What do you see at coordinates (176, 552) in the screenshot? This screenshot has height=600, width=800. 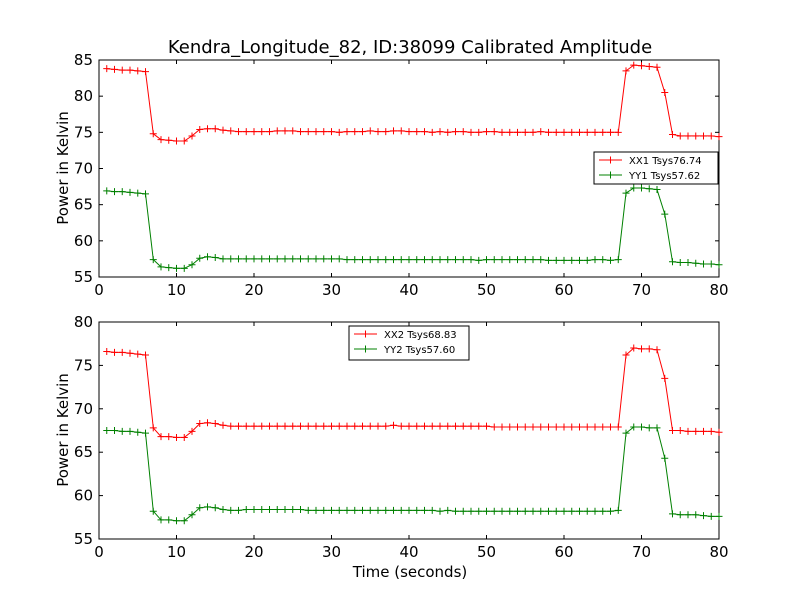 I see `bottom-x-tick-label: 10` at bounding box center [176, 552].